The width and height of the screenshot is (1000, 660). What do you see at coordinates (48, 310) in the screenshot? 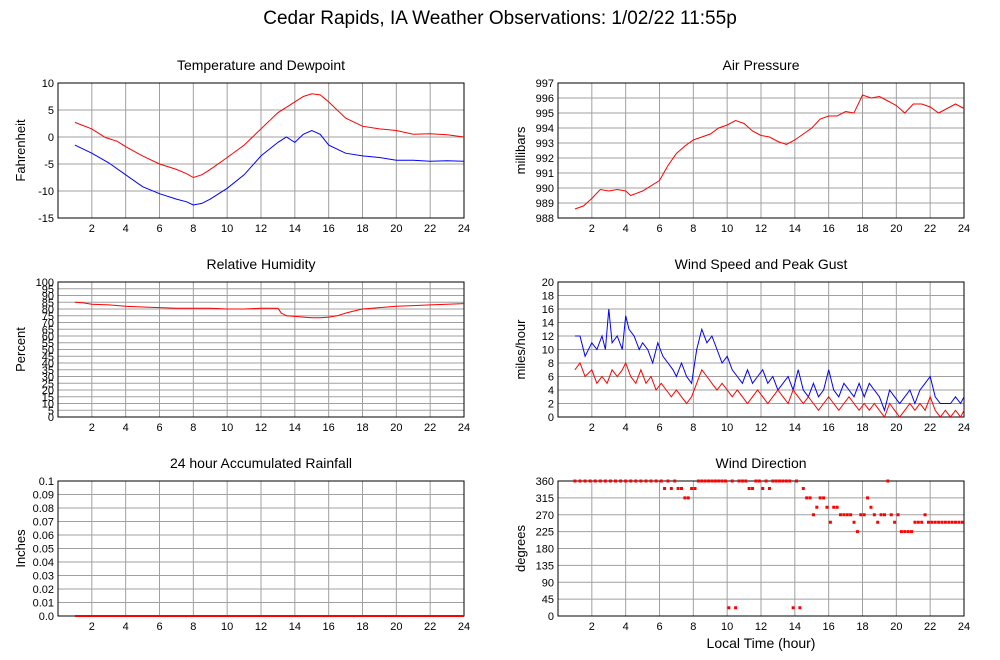
I see `y-tick-label: 80` at bounding box center [48, 310].